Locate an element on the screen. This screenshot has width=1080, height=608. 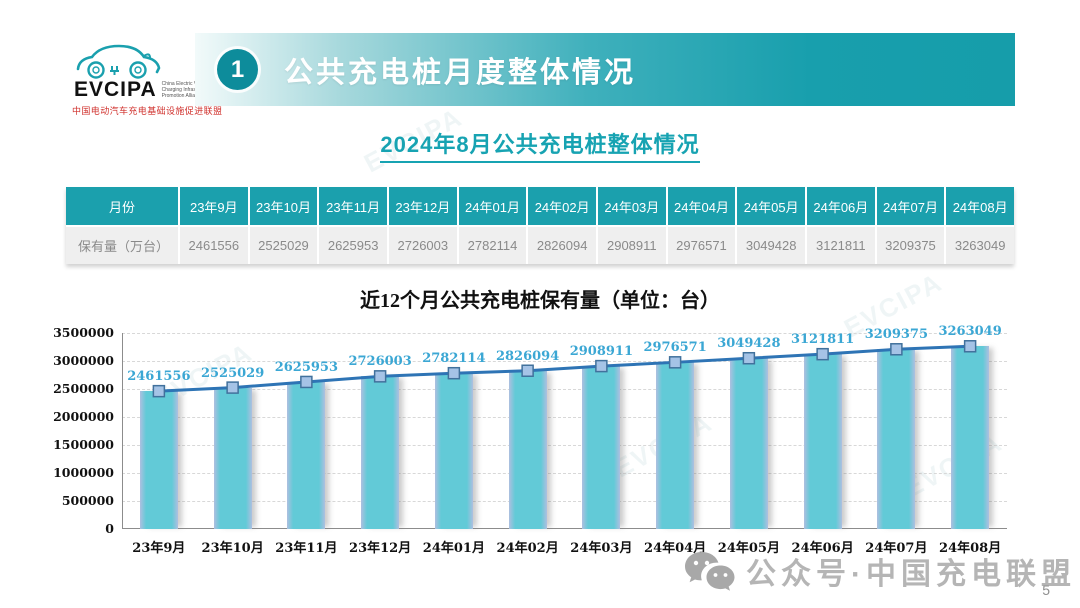
y-axis-tick-label: 2500000 is located at coordinates (83, 388).